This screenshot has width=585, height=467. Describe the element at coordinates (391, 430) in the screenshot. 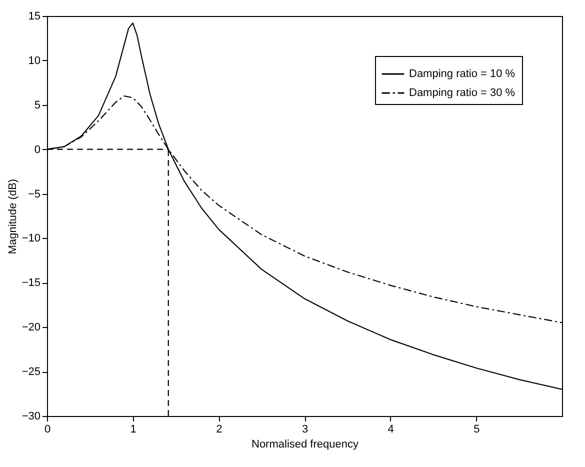

I see `x-tick-label: 4` at that location.